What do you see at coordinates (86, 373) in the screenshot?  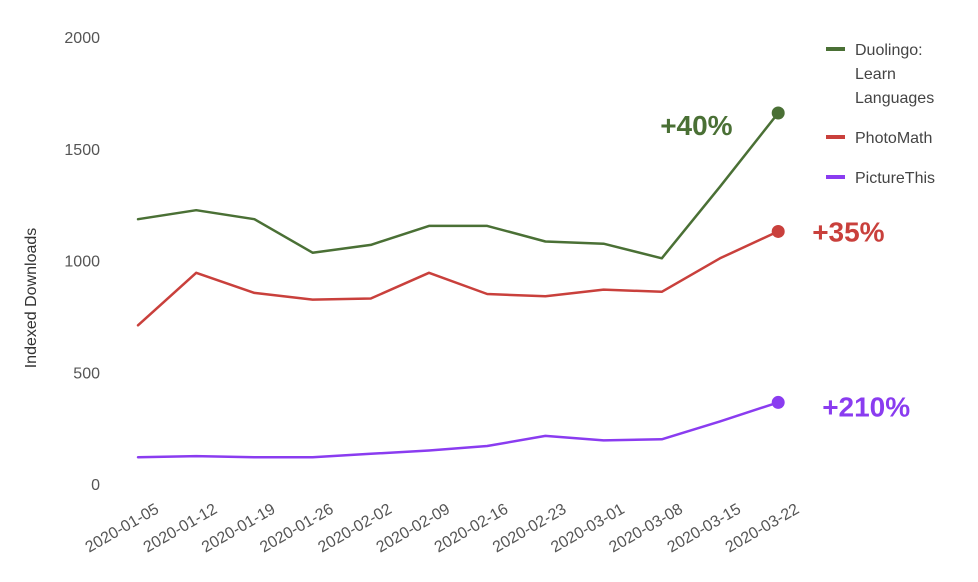 I see `y-tick-label: 500` at bounding box center [86, 373].